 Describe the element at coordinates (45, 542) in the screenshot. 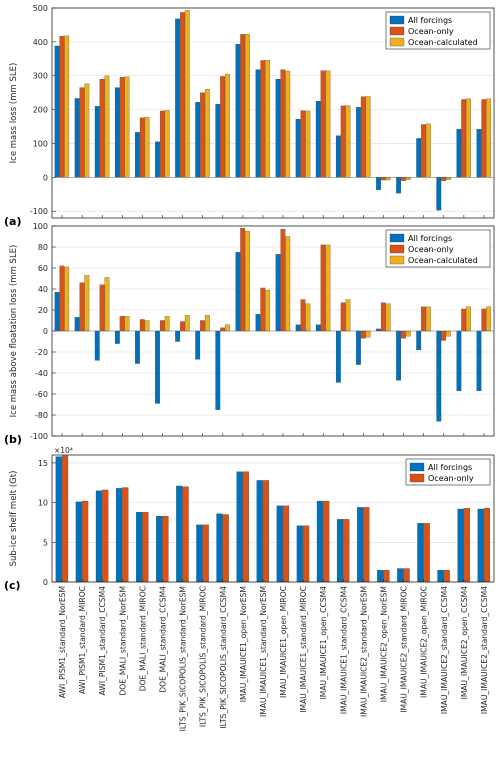

I see `tick-label-y: 5` at that location.